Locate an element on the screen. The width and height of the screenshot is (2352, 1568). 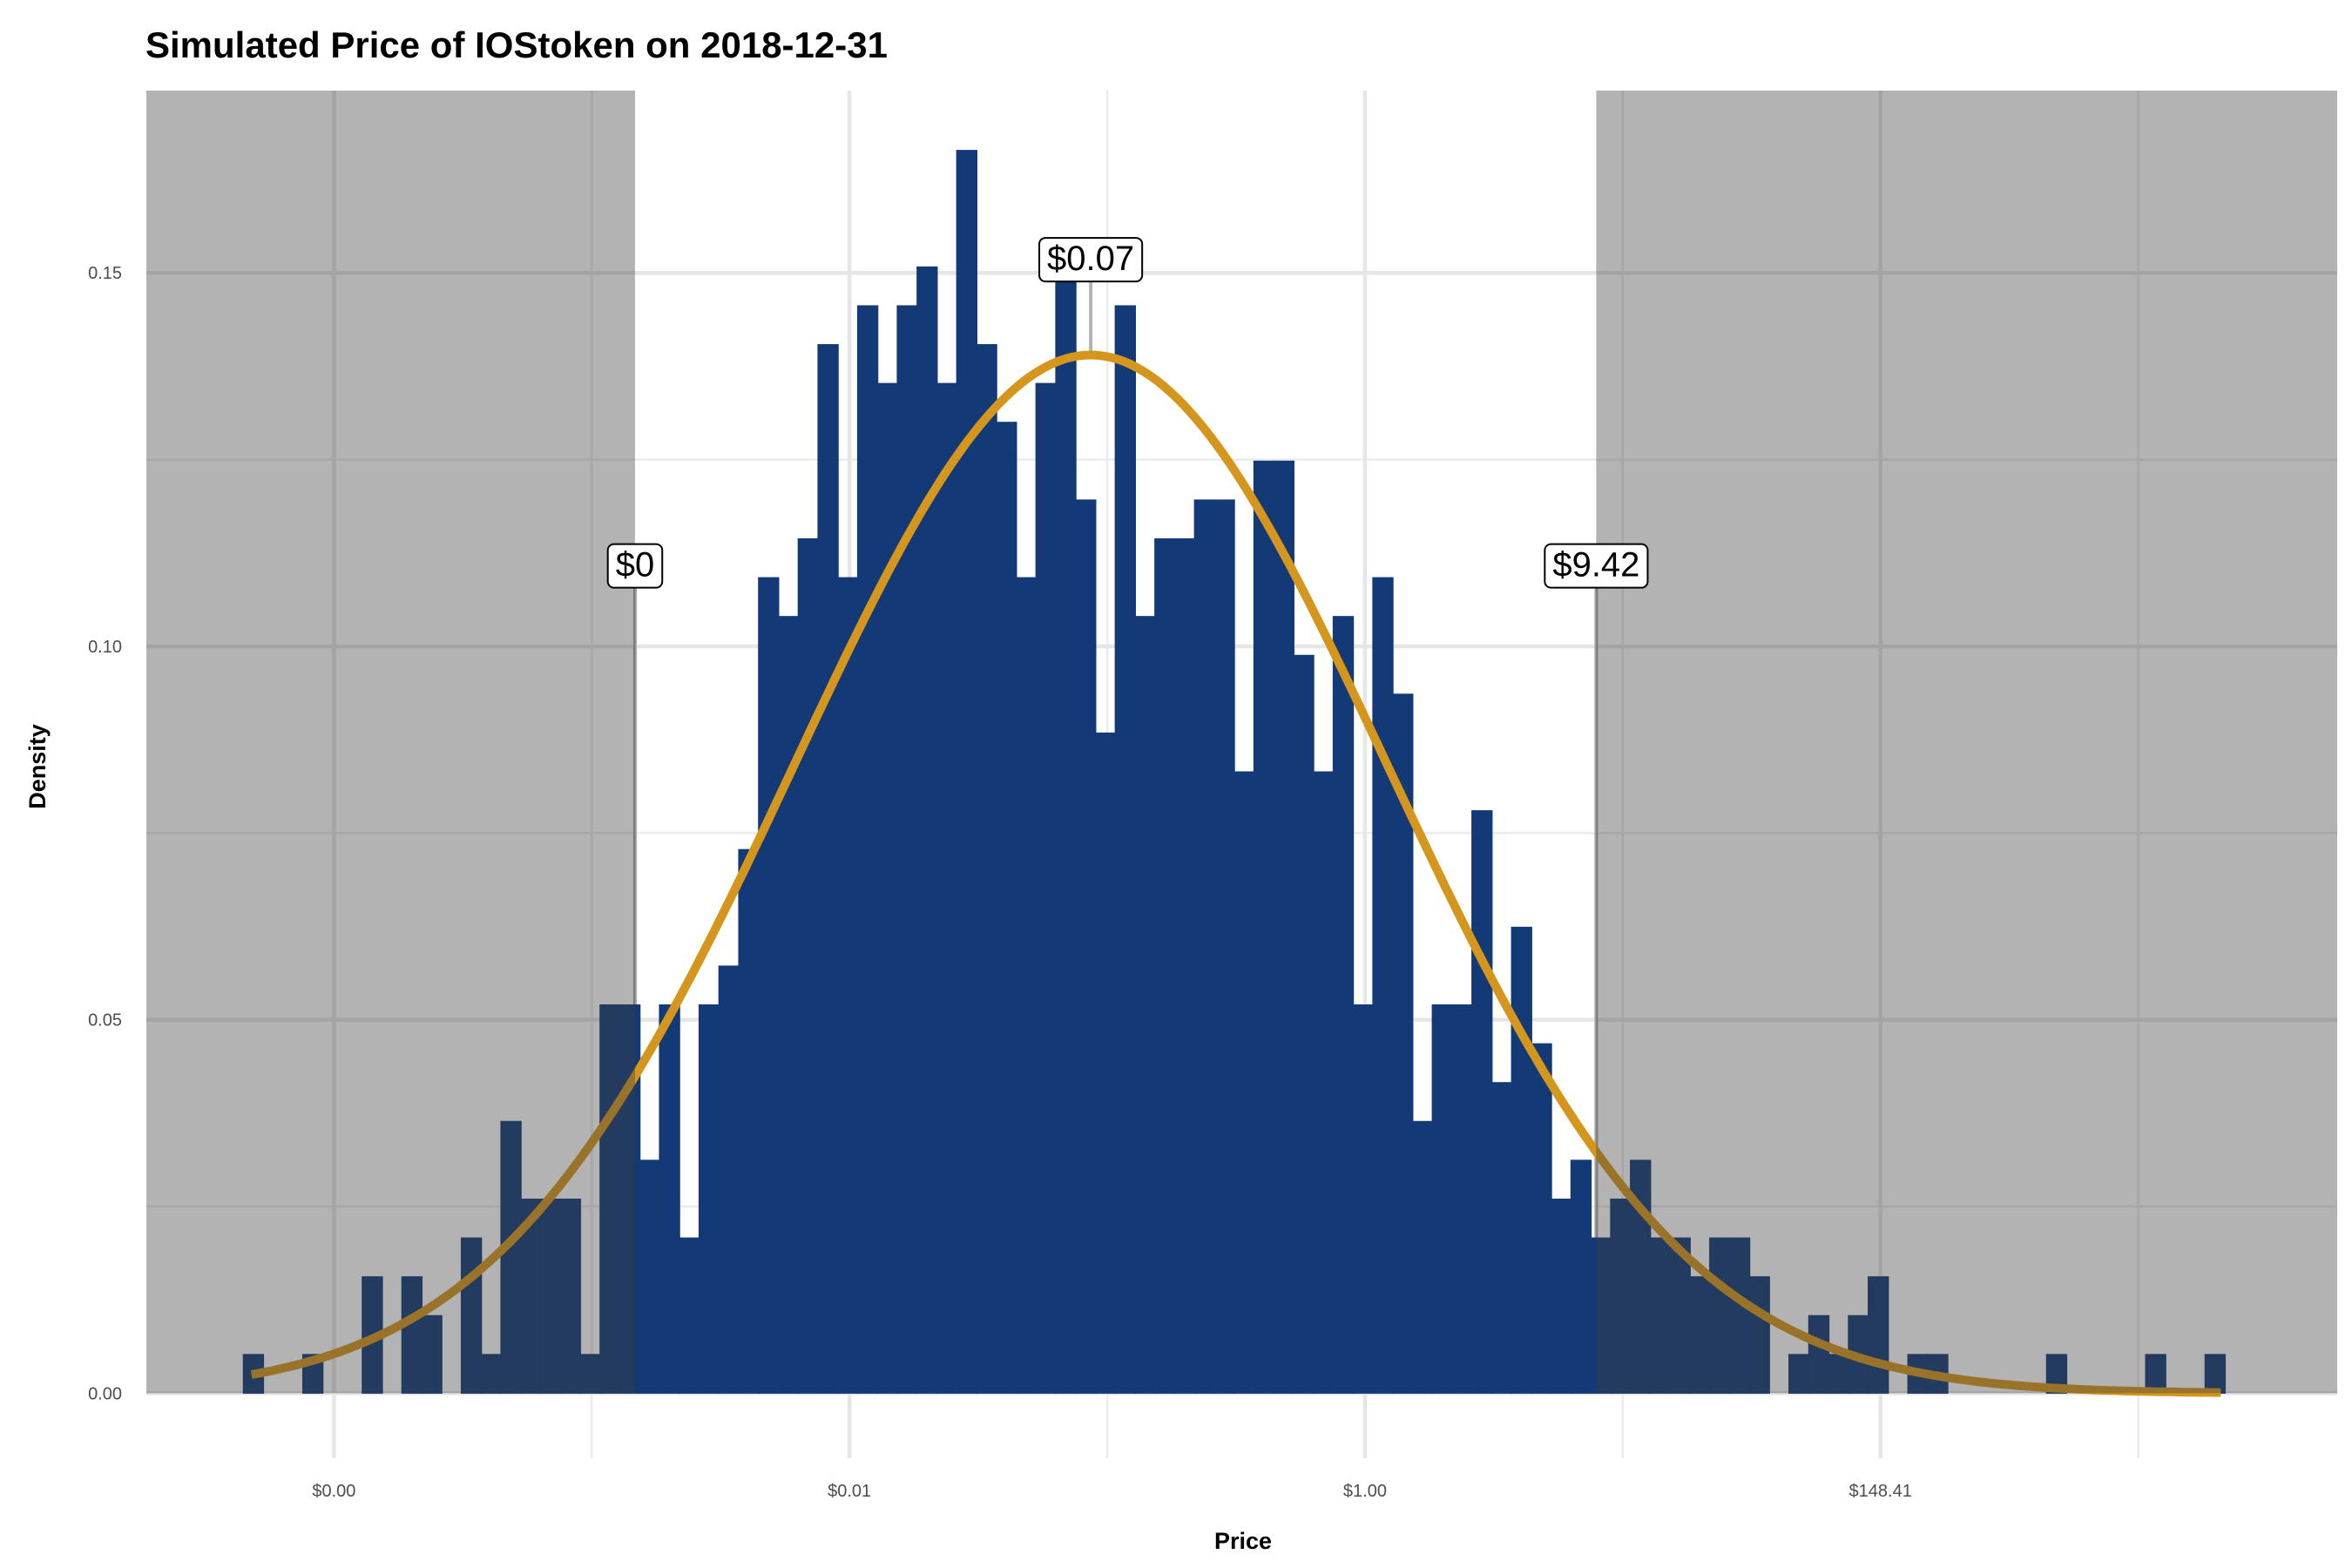
y-tick-label: 0.10 is located at coordinates (105, 647).